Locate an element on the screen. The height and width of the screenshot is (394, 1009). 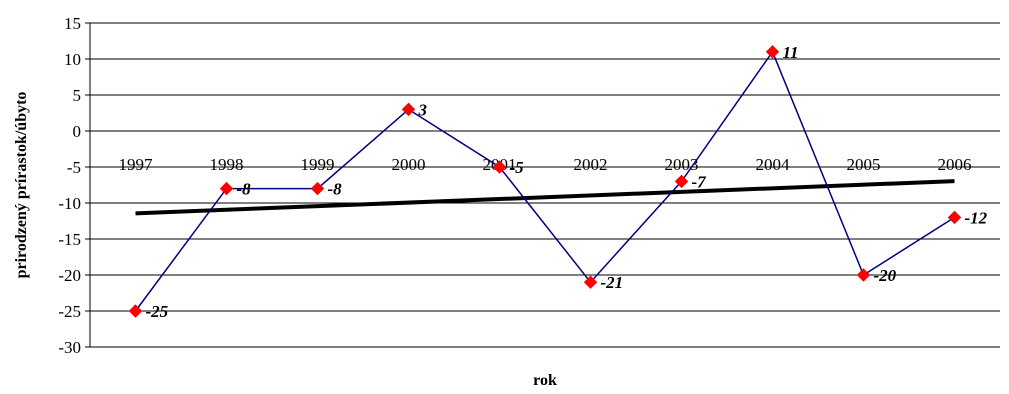
x-tick-label: 2000 is located at coordinates (409, 164).